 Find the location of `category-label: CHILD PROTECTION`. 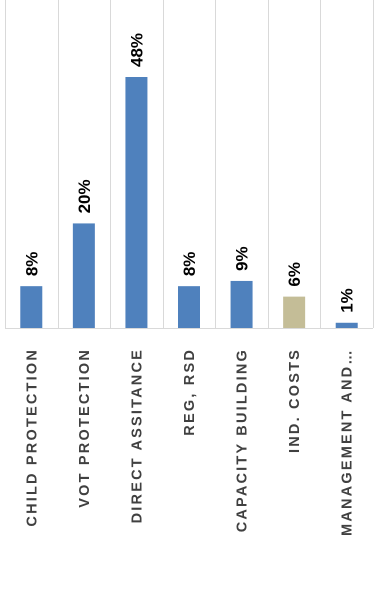

category-label: CHILD PROTECTION is located at coordinates (32, 437).